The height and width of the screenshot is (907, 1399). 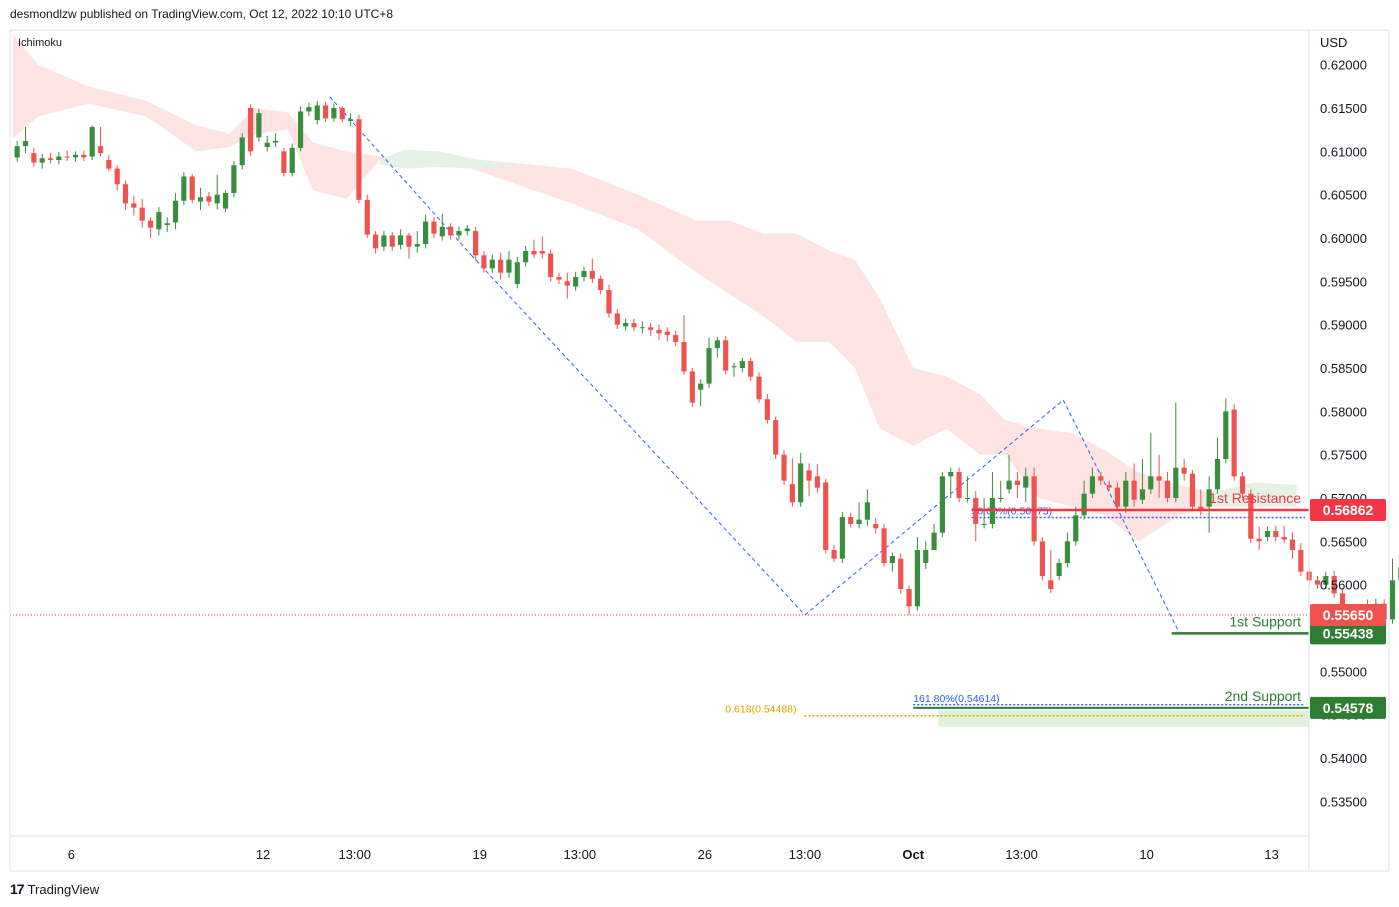 I want to click on time-tick-label: 10, so click(x=1146, y=854).